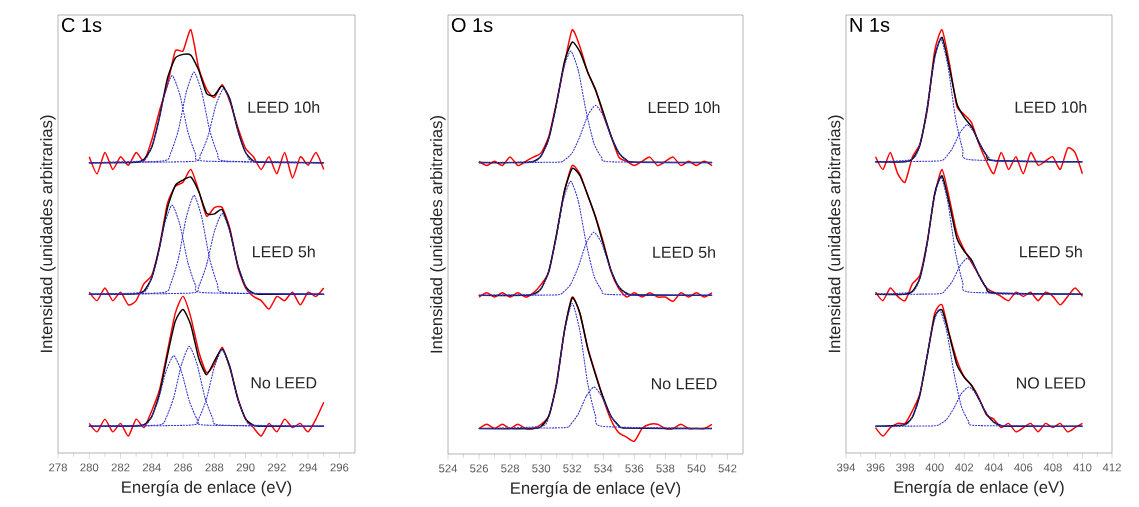  Describe the element at coordinates (846, 467) in the screenshot. I see `x-tick-label: 394` at that location.